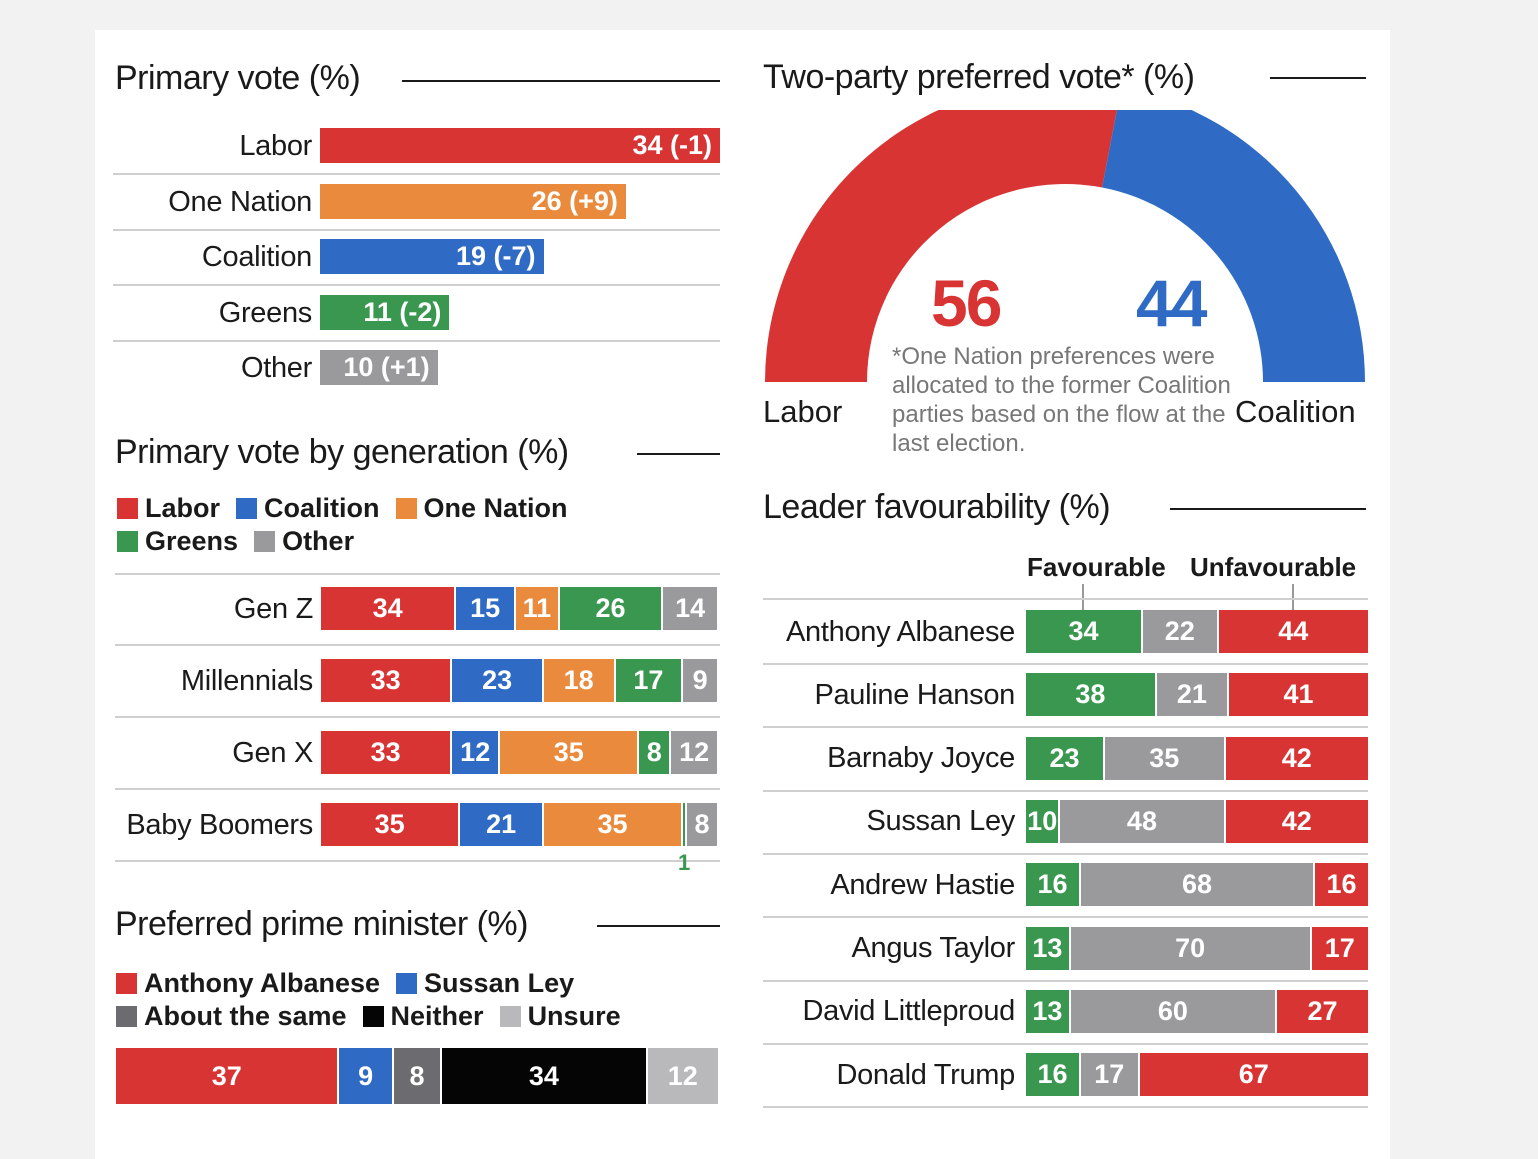 The image size is (1538, 1159). Describe the element at coordinates (177, 541) in the screenshot. I see `legend-item-greens: Greens` at that location.